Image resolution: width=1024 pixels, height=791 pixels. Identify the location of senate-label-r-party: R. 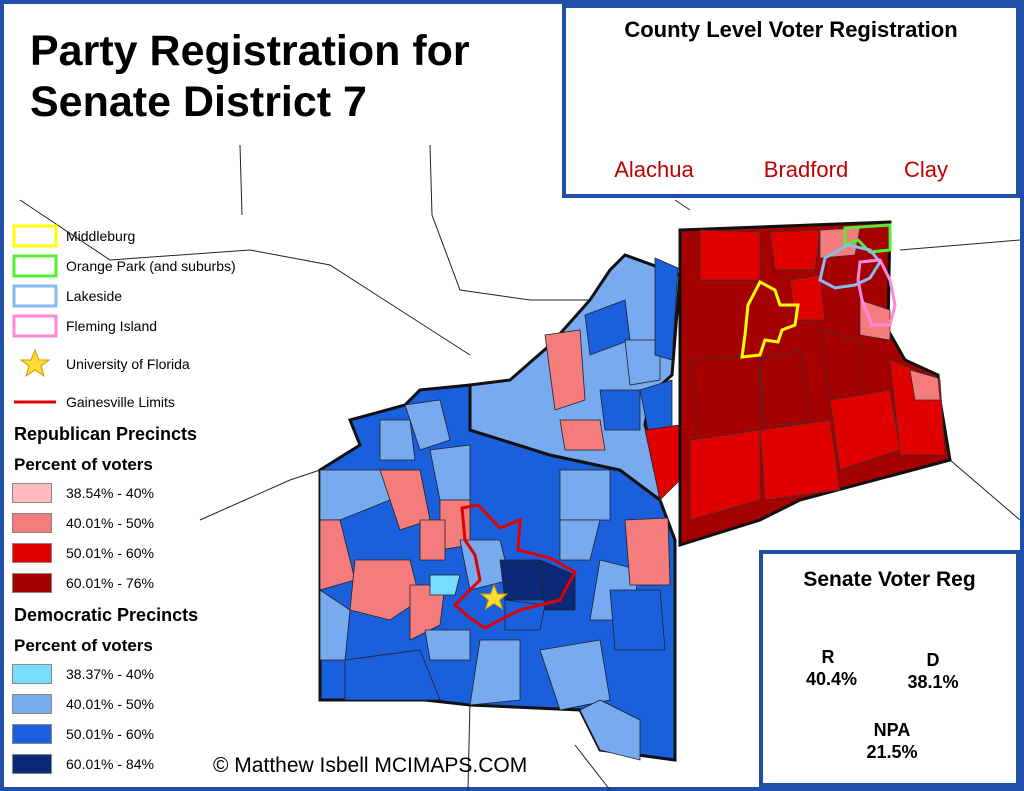
(828, 657).